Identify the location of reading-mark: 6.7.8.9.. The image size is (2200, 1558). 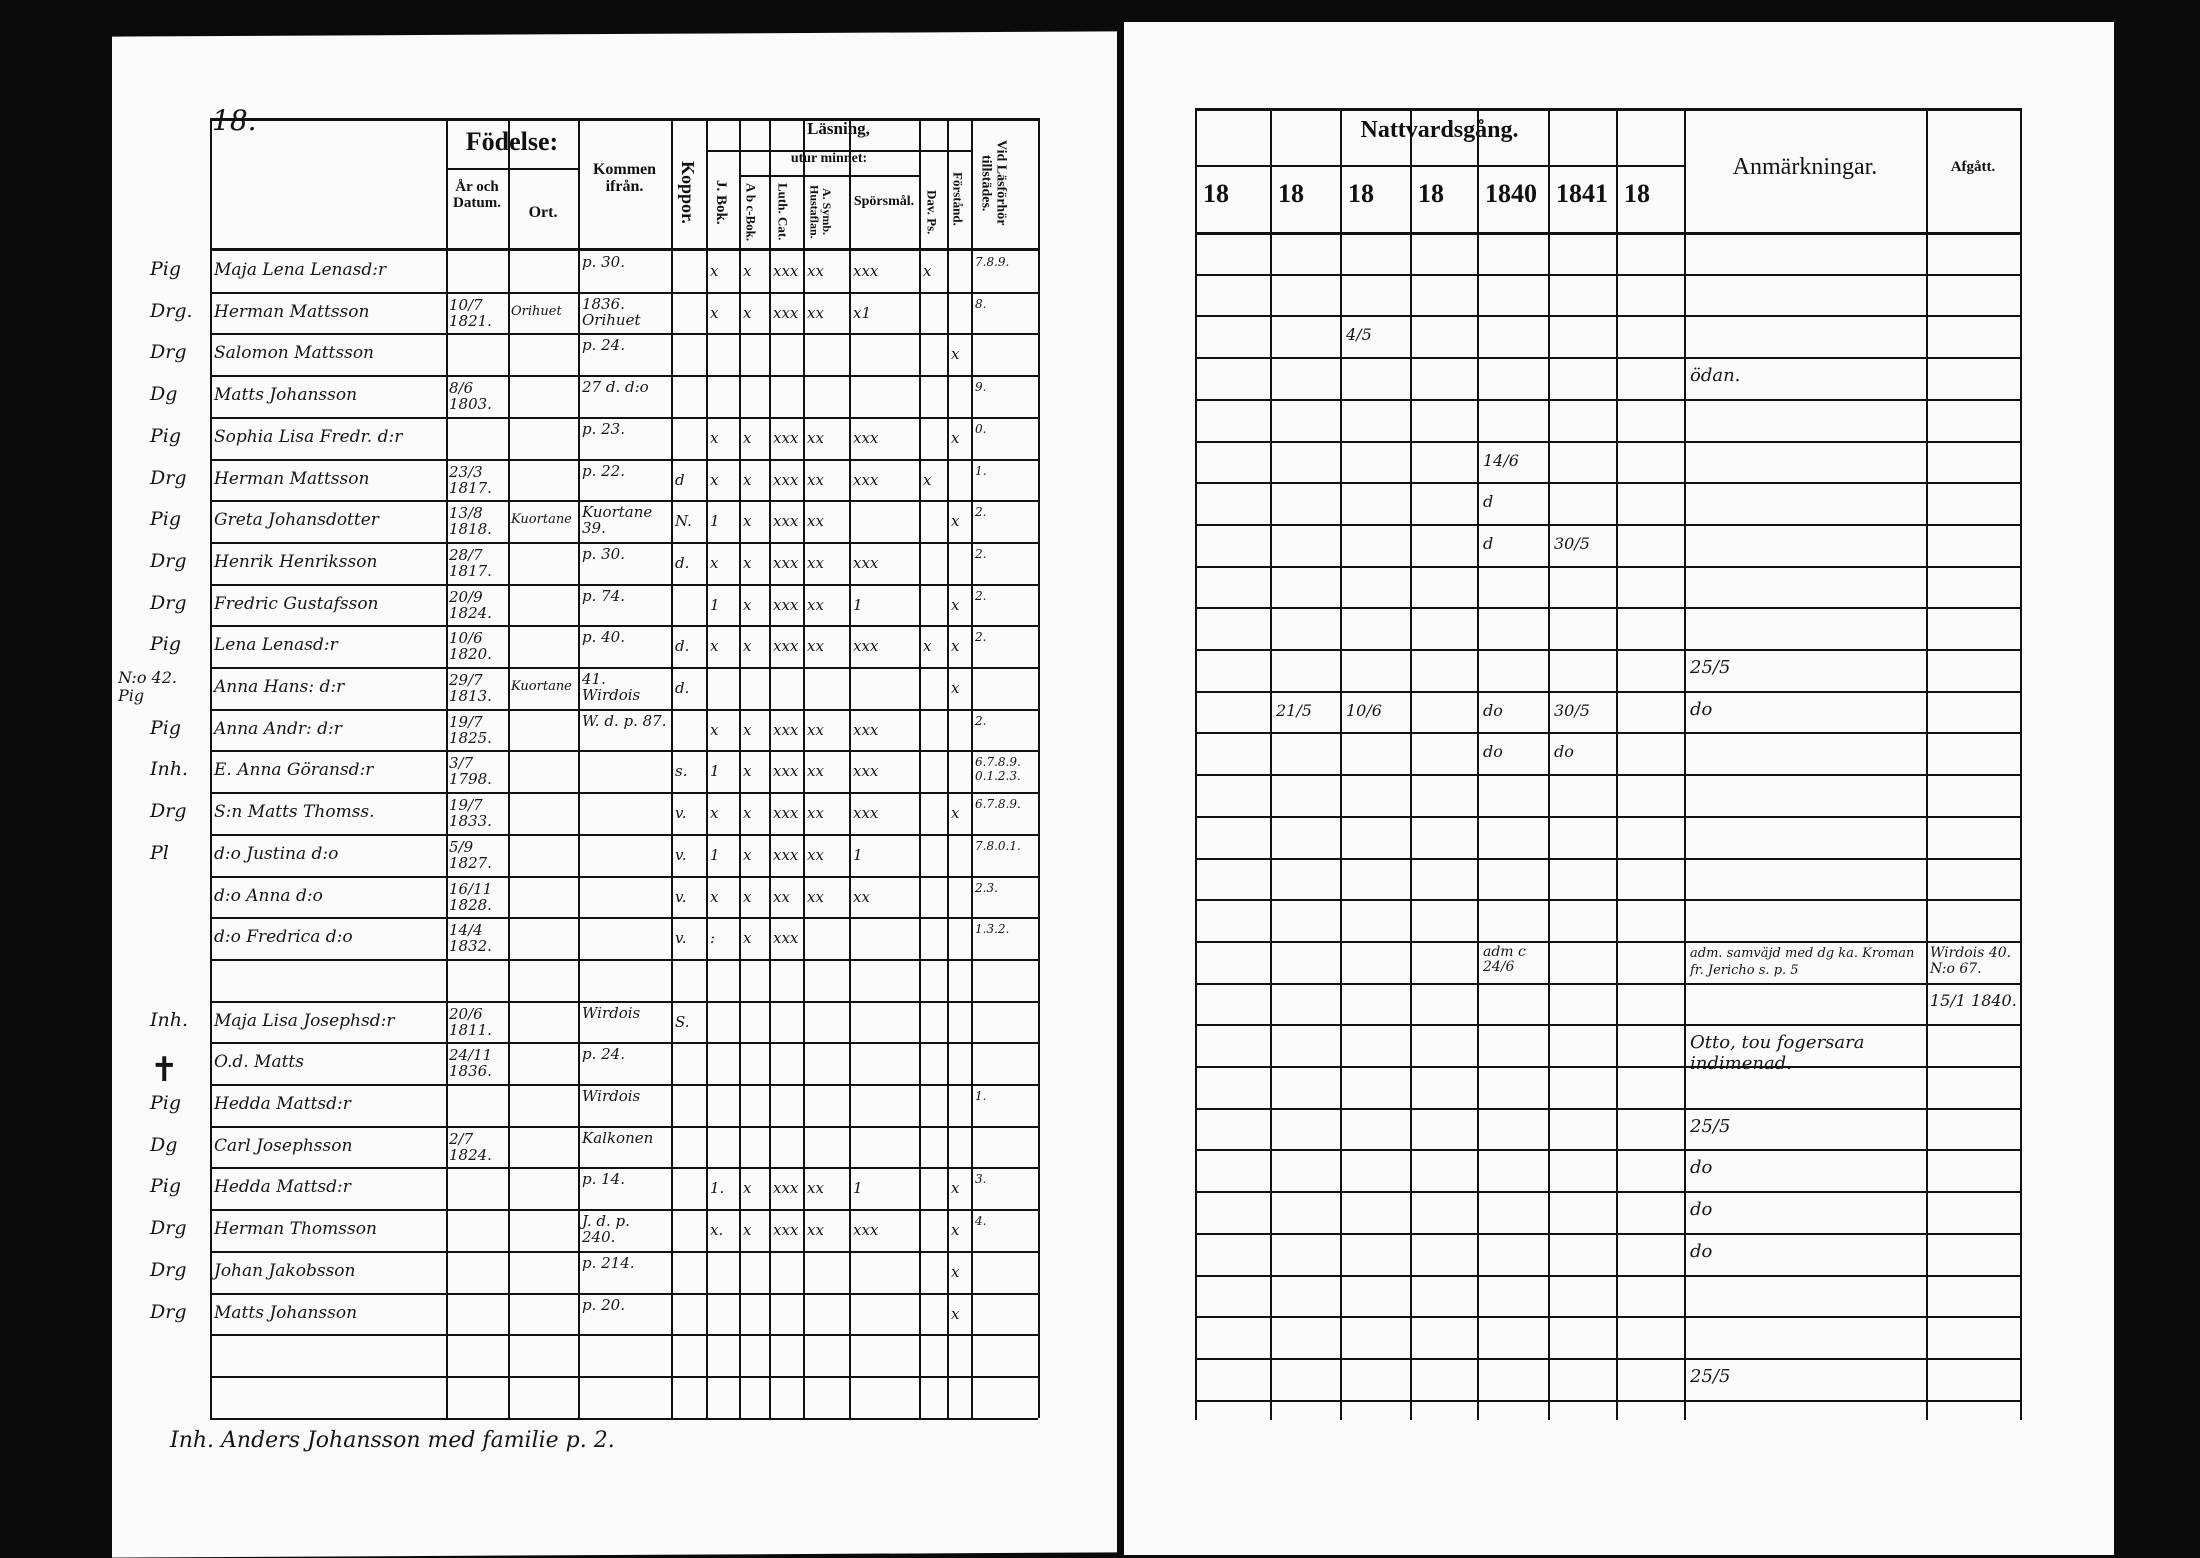
(998, 804).